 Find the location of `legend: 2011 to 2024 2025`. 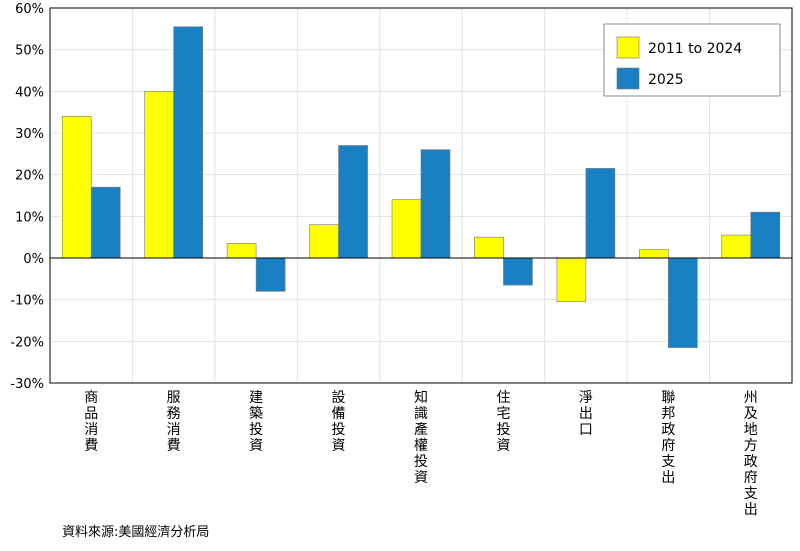

legend: 2011 to 2024 2025 is located at coordinates (692, 60).